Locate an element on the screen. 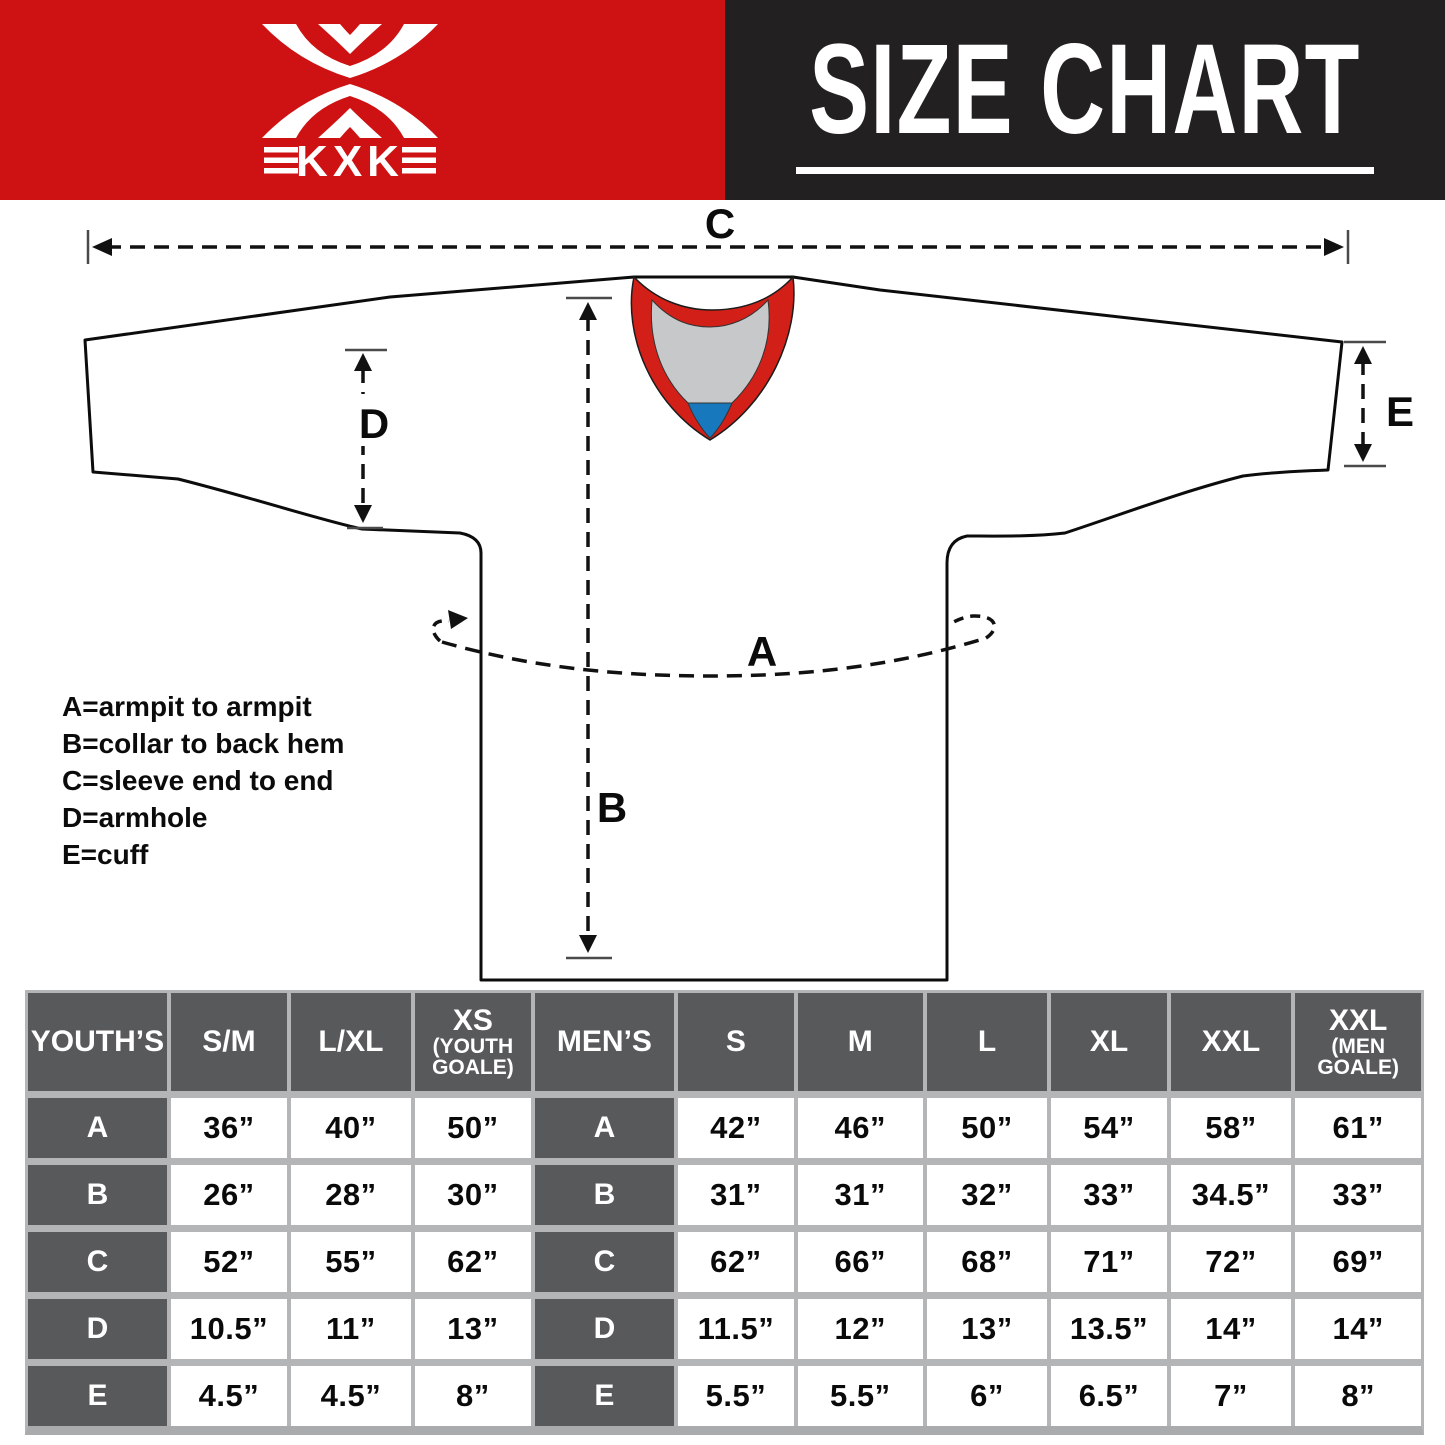 This screenshot has width=1445, height=1445. header-brand-panel: KXK is located at coordinates (362, 100).